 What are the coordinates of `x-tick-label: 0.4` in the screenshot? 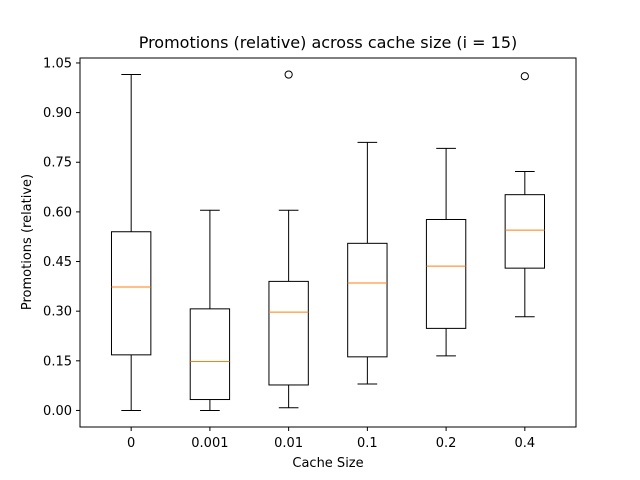 It's located at (524, 443).